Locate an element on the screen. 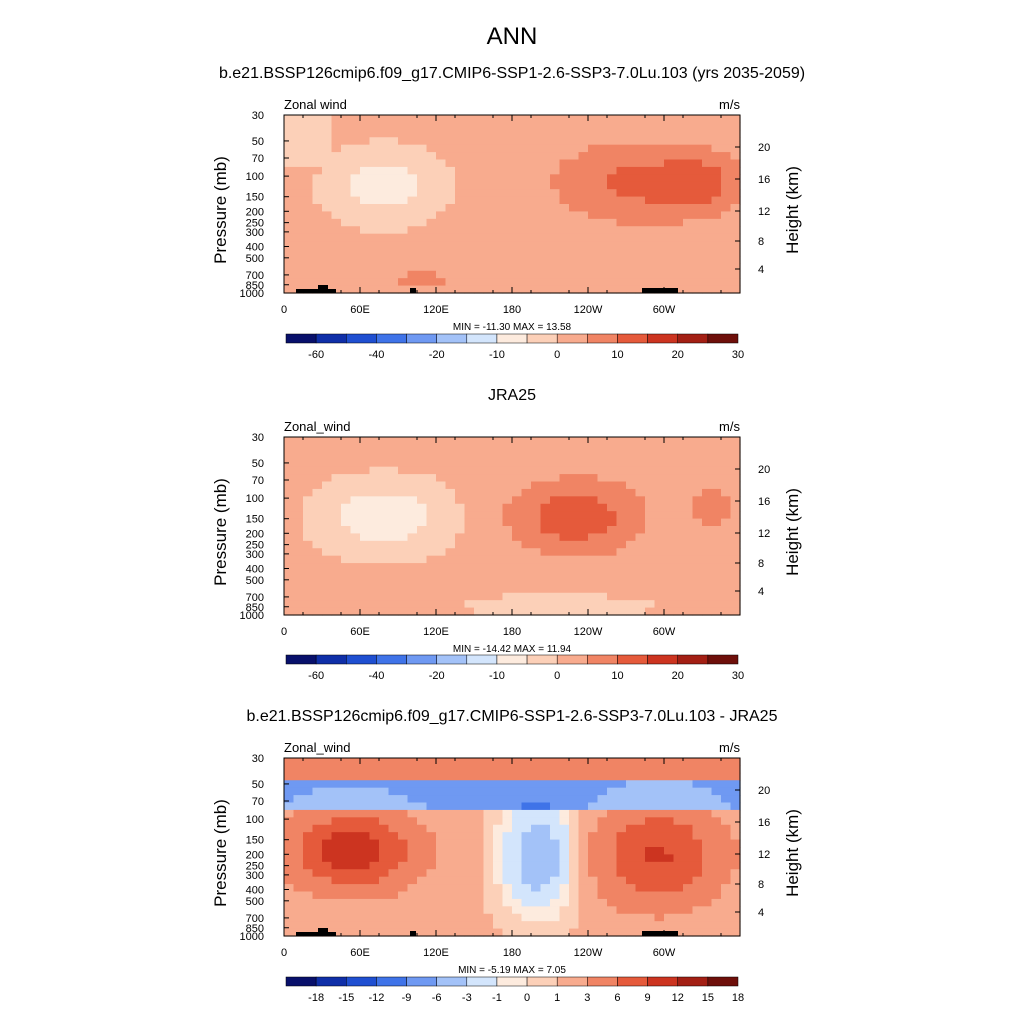 This screenshot has width=1024, height=1029. y-tick-label: 100 is located at coordinates (255, 499).